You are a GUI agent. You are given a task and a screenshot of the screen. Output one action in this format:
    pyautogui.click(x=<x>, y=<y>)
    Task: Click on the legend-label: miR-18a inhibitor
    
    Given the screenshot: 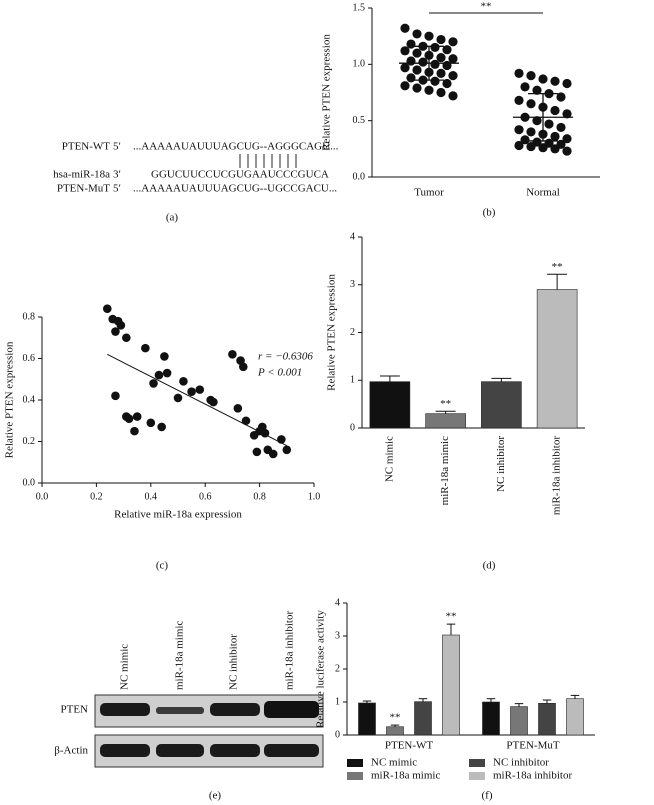 What is the action you would take?
    pyautogui.click(x=532, y=776)
    